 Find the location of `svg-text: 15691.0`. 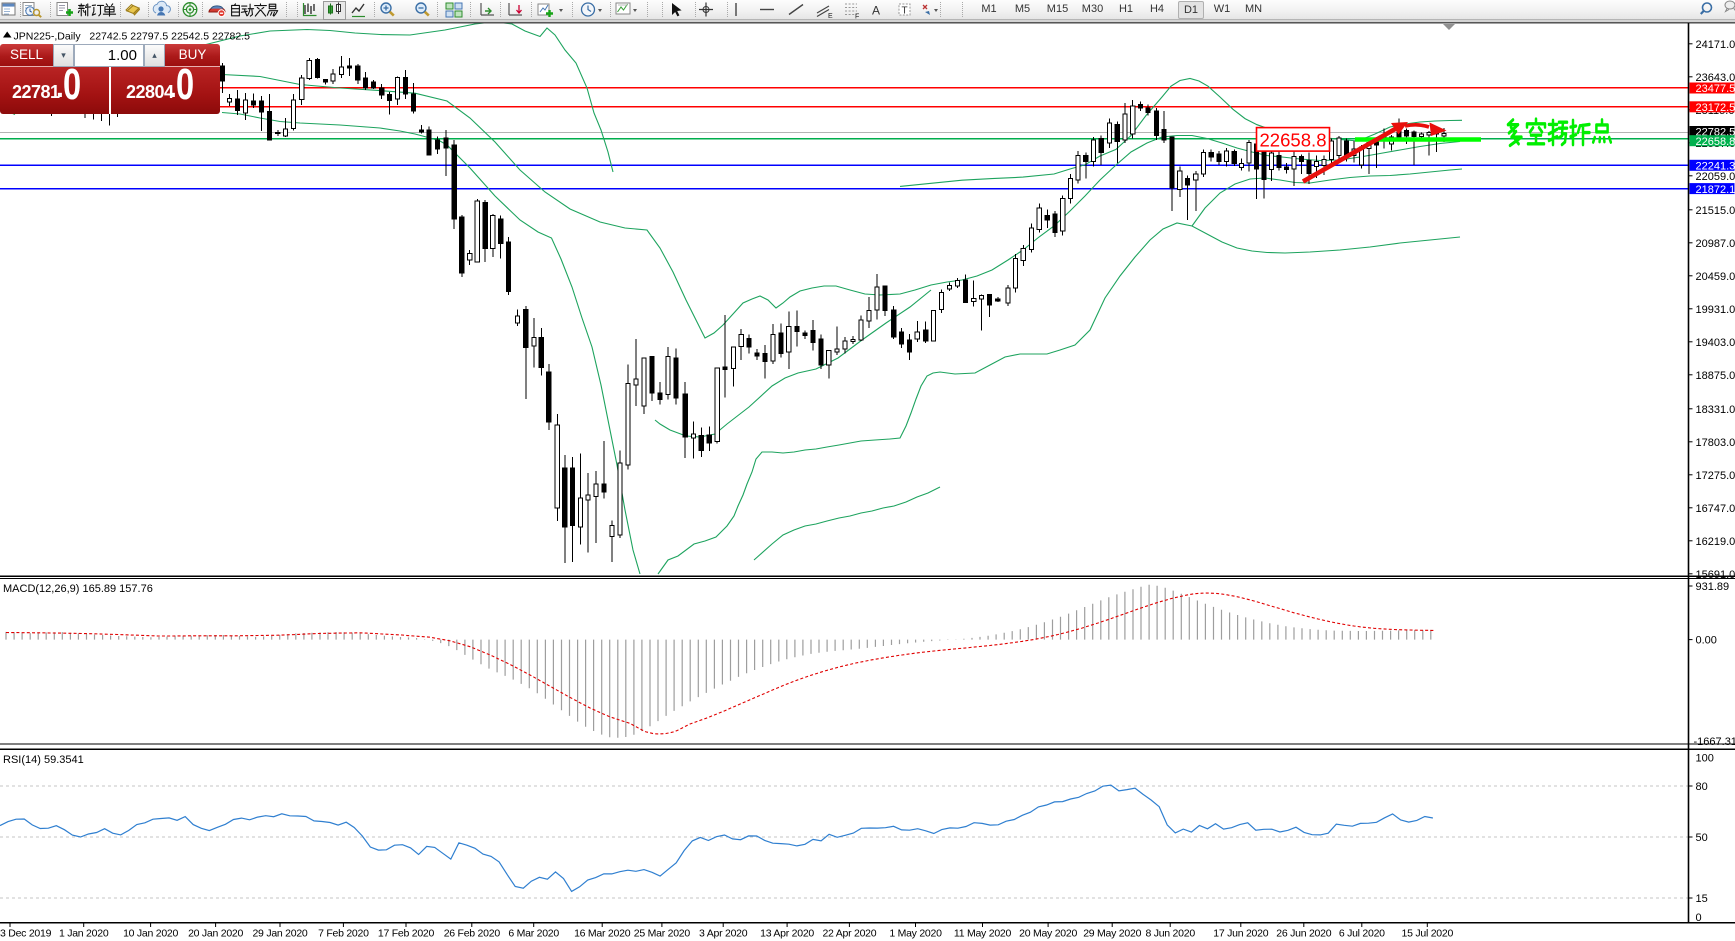

svg-text: 15691.0 is located at coordinates (1715, 575).